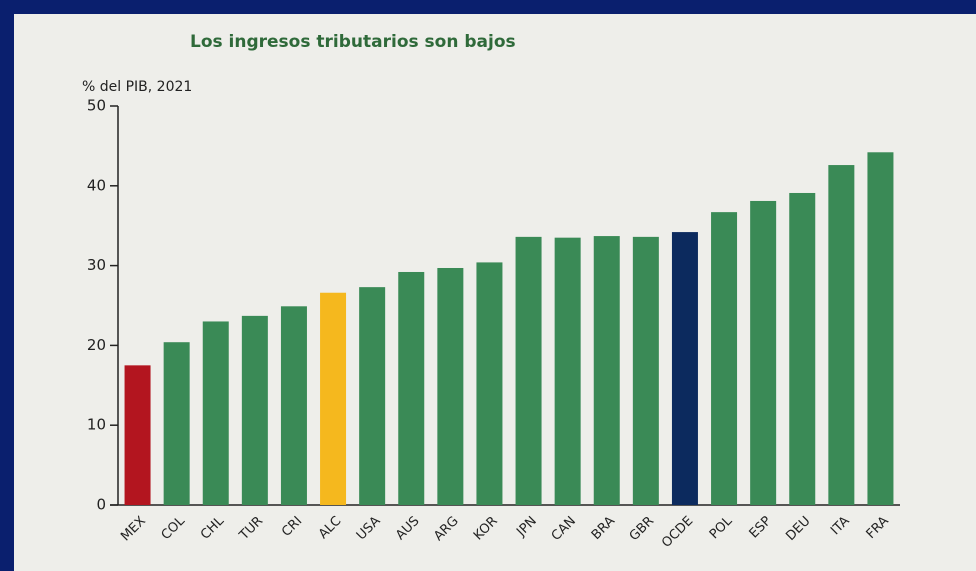 This screenshot has width=976, height=571. I want to click on y-tick-label: 10, so click(96, 425).